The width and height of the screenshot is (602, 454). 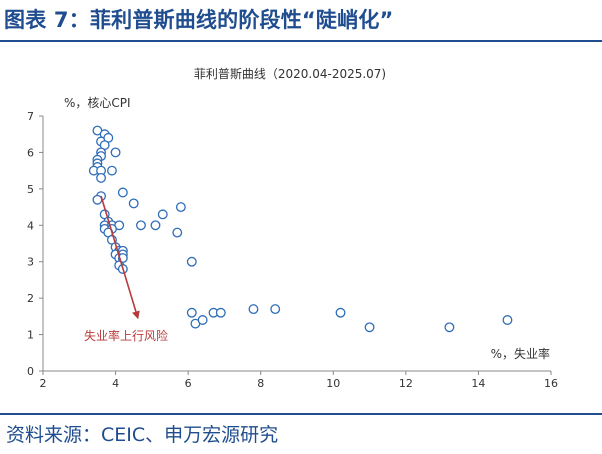 What do you see at coordinates (30, 189) in the screenshot?
I see `y-tick-label: 5` at bounding box center [30, 189].